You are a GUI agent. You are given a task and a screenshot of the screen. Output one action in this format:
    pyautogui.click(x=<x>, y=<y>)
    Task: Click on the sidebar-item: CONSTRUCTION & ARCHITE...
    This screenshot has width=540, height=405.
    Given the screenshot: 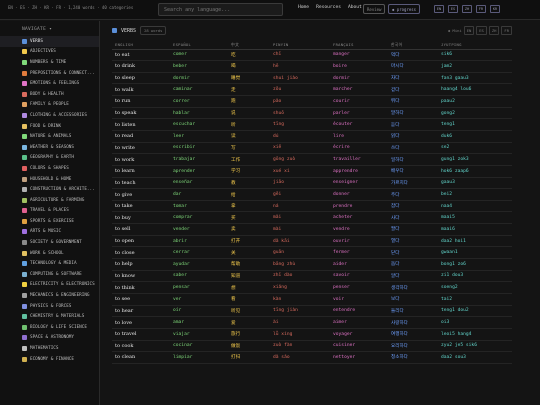 What is the action you would take?
    pyautogui.click(x=49, y=189)
    